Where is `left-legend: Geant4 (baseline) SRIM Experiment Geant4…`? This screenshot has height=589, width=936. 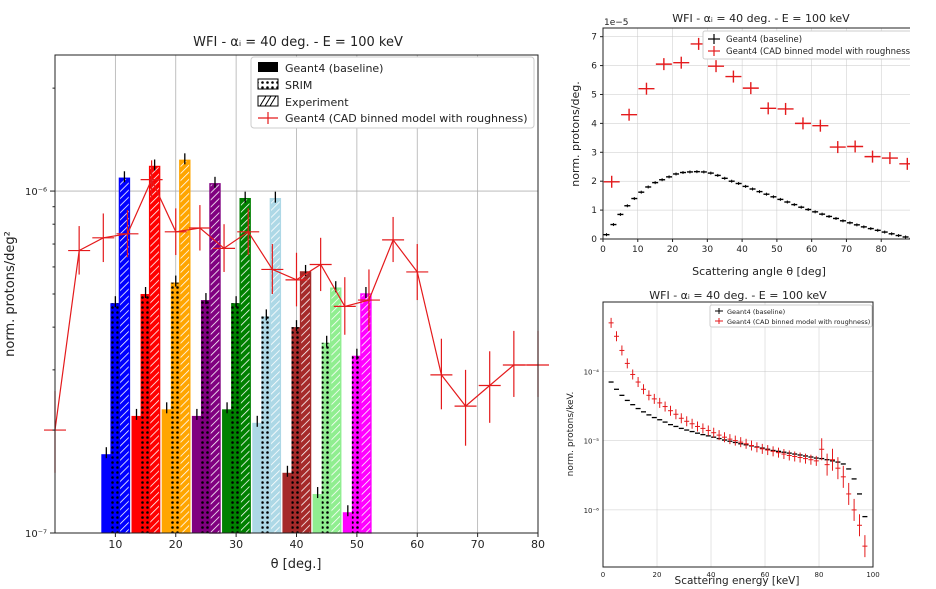
left-legend: Geant4 (baseline) SRIM Experiment Geant4… is located at coordinates (392, 92).